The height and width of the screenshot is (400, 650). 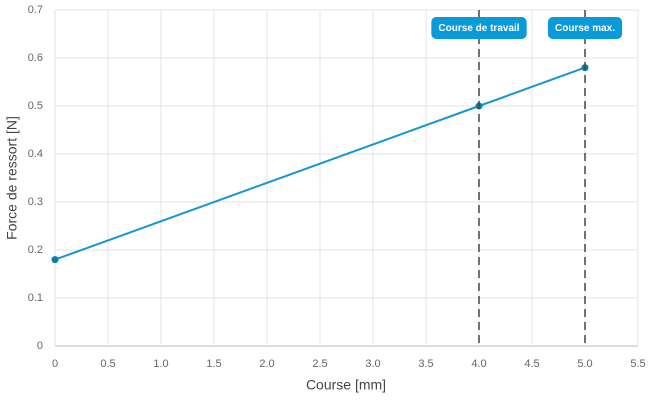 I want to click on x-tick-label: 5.5, so click(x=637, y=364).